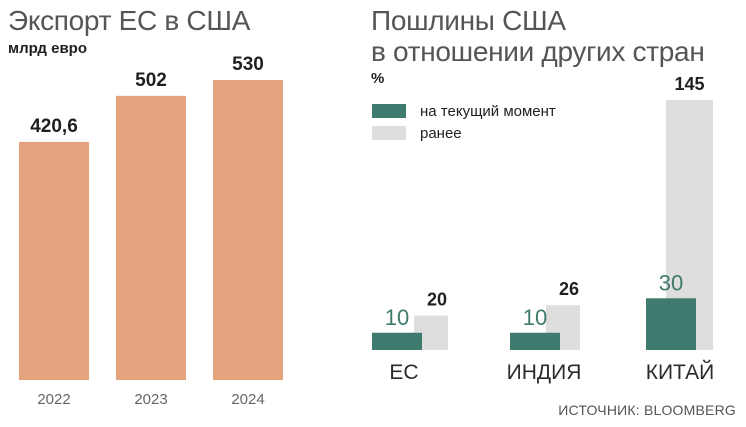 This screenshot has width=746, height=427. Describe the element at coordinates (47, 48) in the screenshot. I see `export-chart-unit: млрд евро` at that location.